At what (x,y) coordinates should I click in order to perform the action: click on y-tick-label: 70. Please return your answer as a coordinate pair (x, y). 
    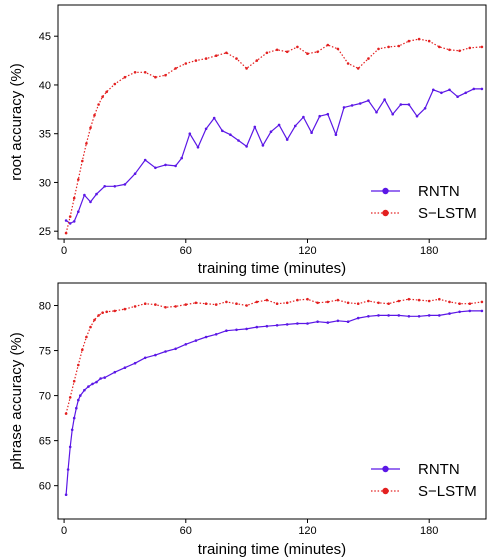
    Looking at the image, I should click on (45, 397).